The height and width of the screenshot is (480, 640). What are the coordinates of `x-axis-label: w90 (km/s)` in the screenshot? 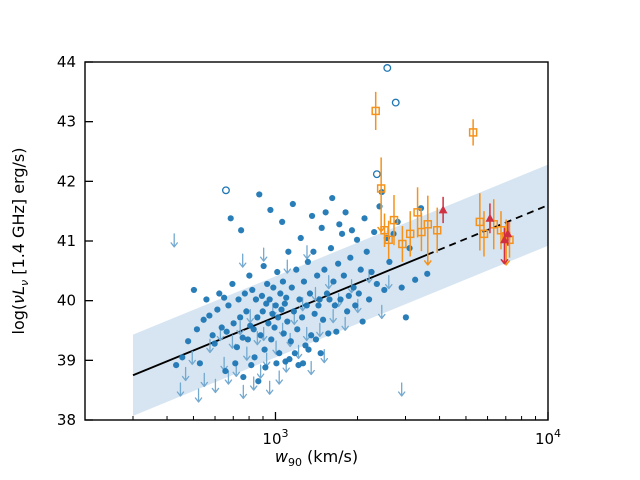 It's located at (316, 458).